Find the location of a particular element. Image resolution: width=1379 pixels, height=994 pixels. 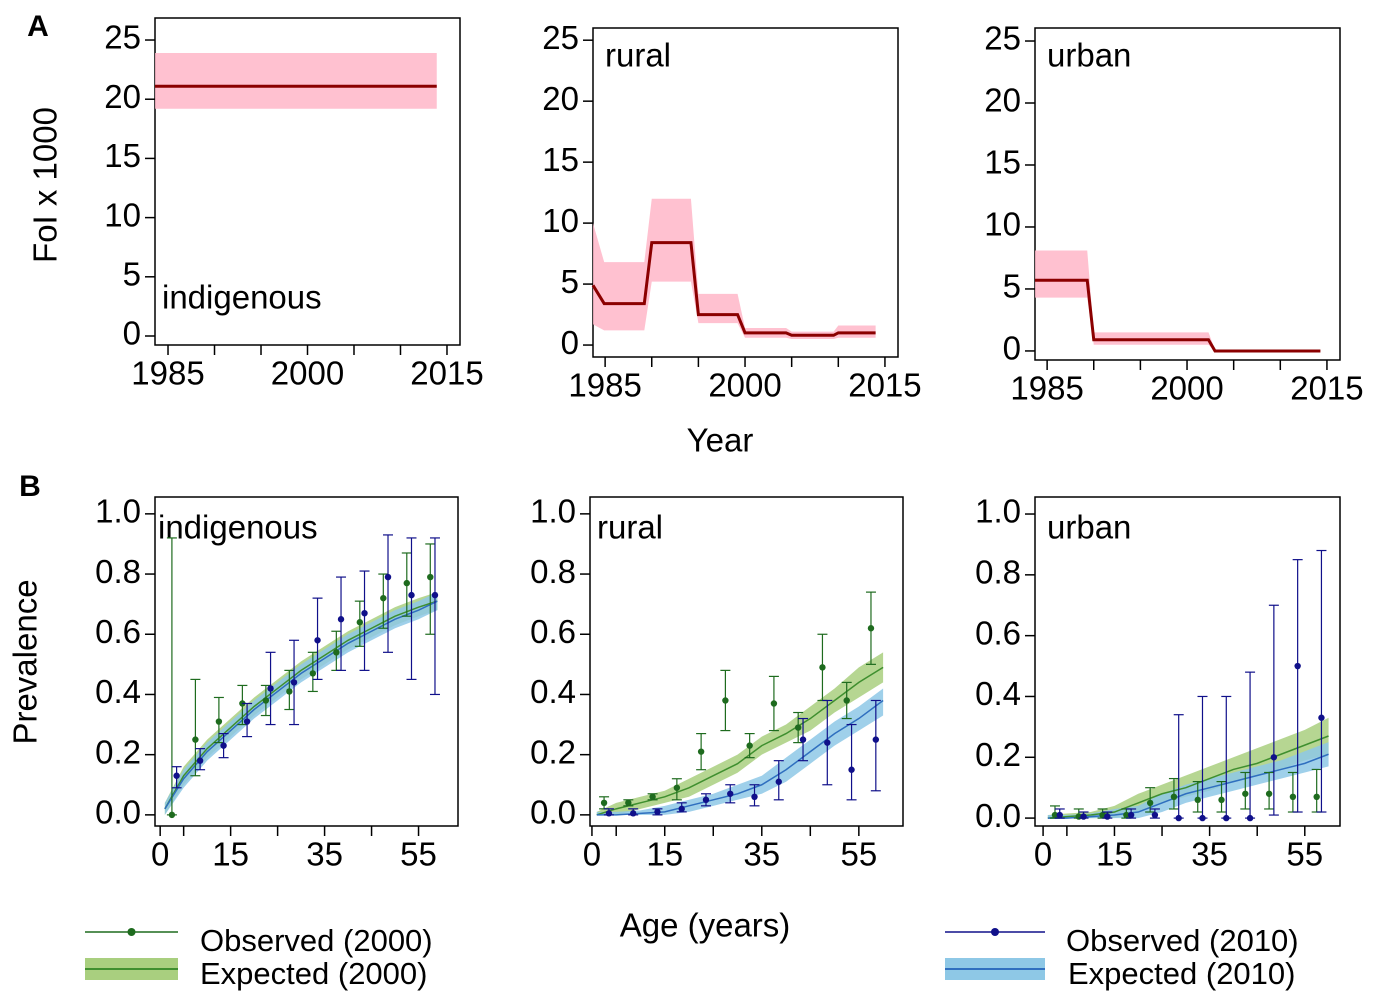

y-tick-label: 20 is located at coordinates (1002, 100).